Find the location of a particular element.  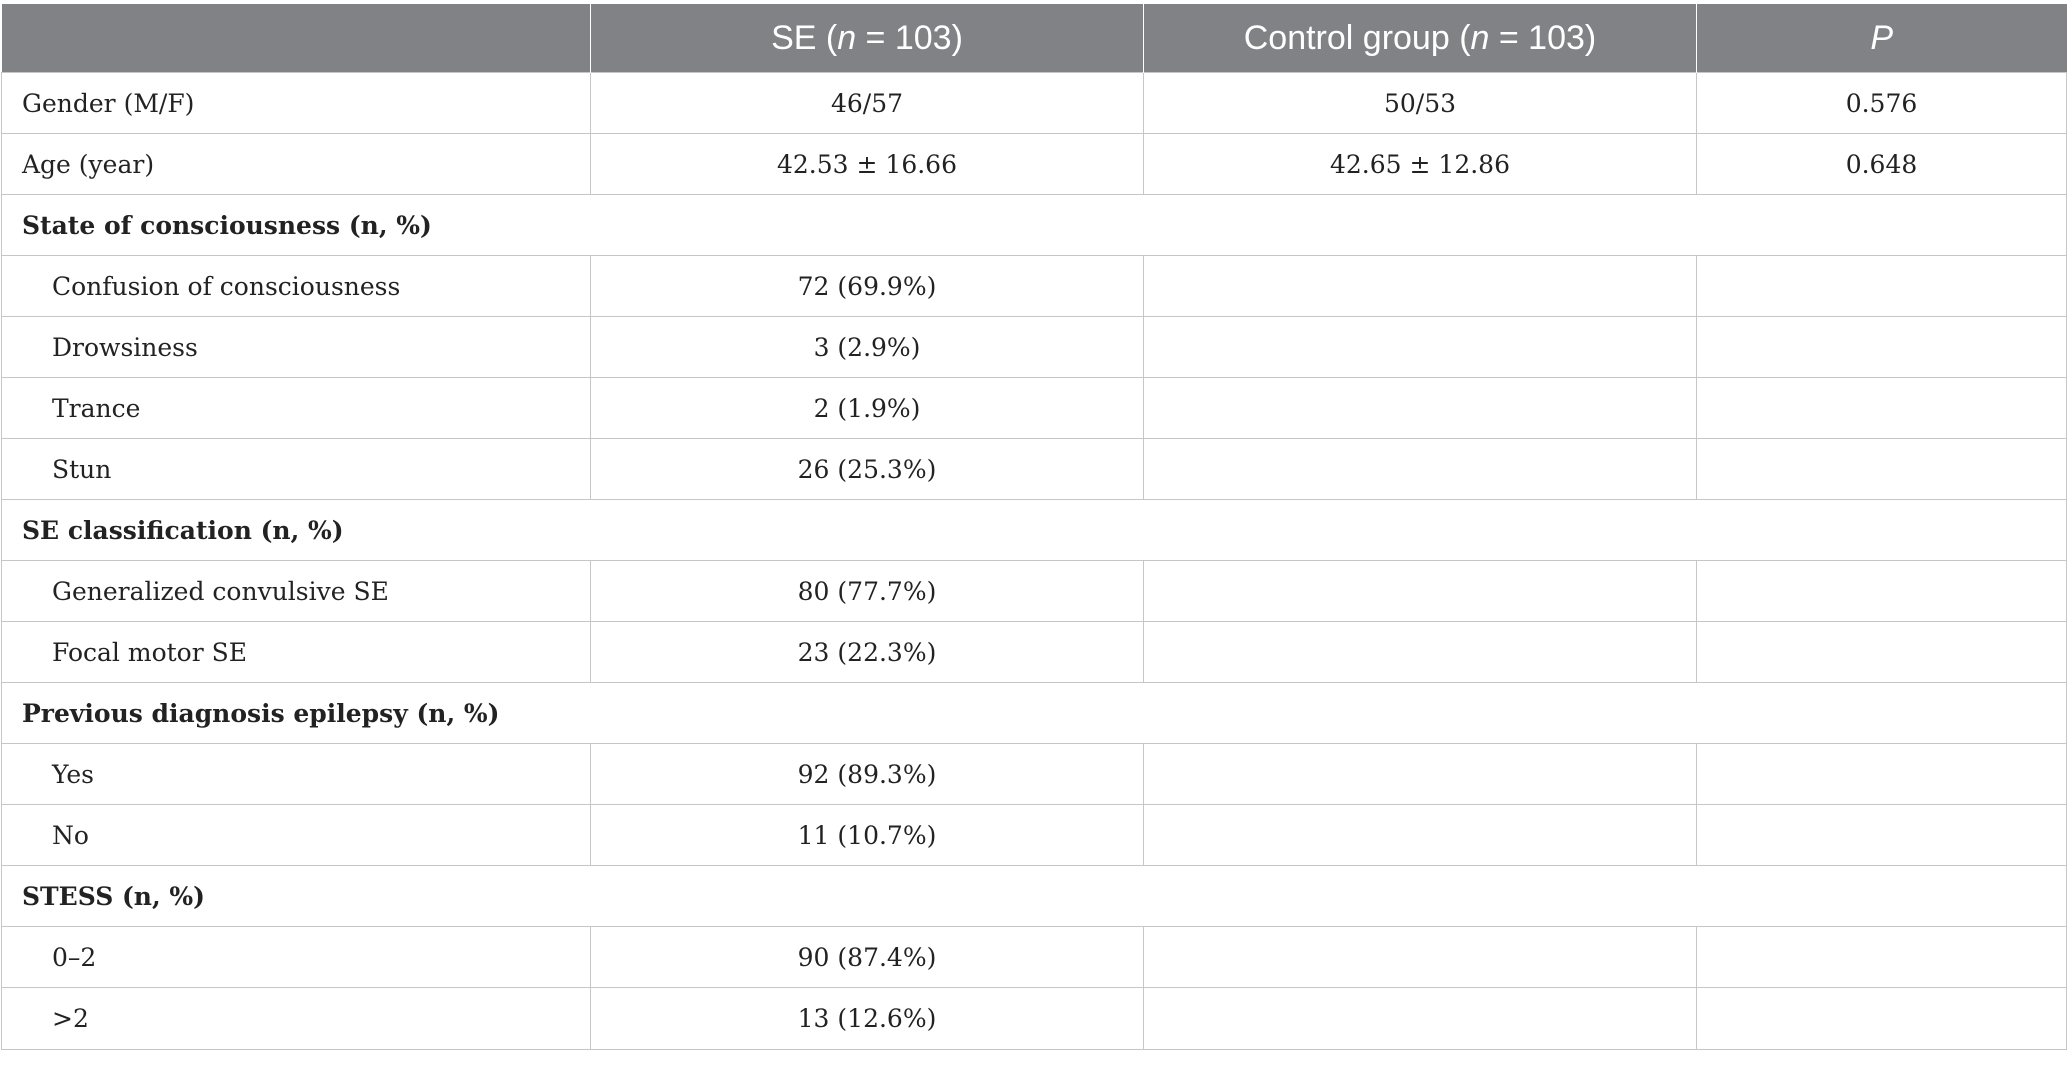

se-value: 46/57 is located at coordinates (867, 103).